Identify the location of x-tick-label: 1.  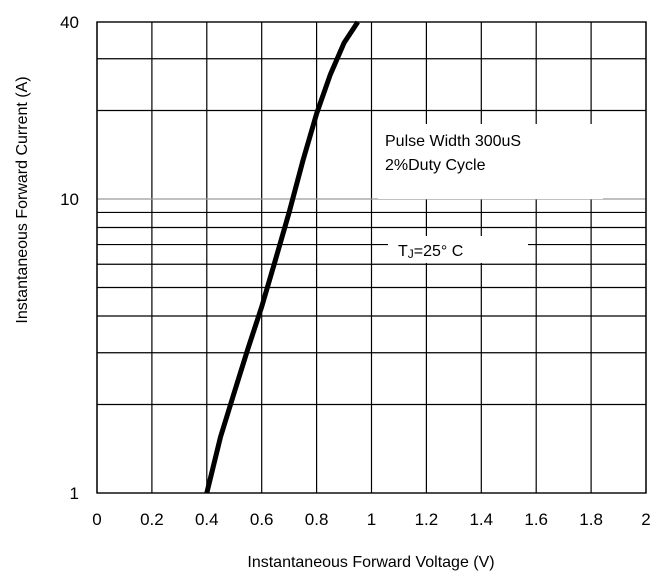
(371, 519).